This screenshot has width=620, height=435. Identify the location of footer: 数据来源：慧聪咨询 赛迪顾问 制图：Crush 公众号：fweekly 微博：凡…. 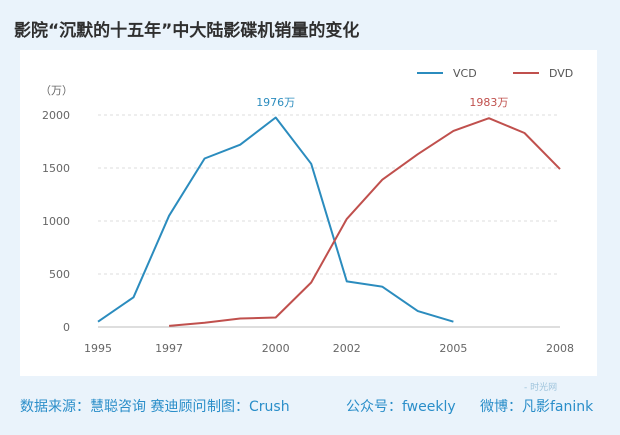
(310, 407).